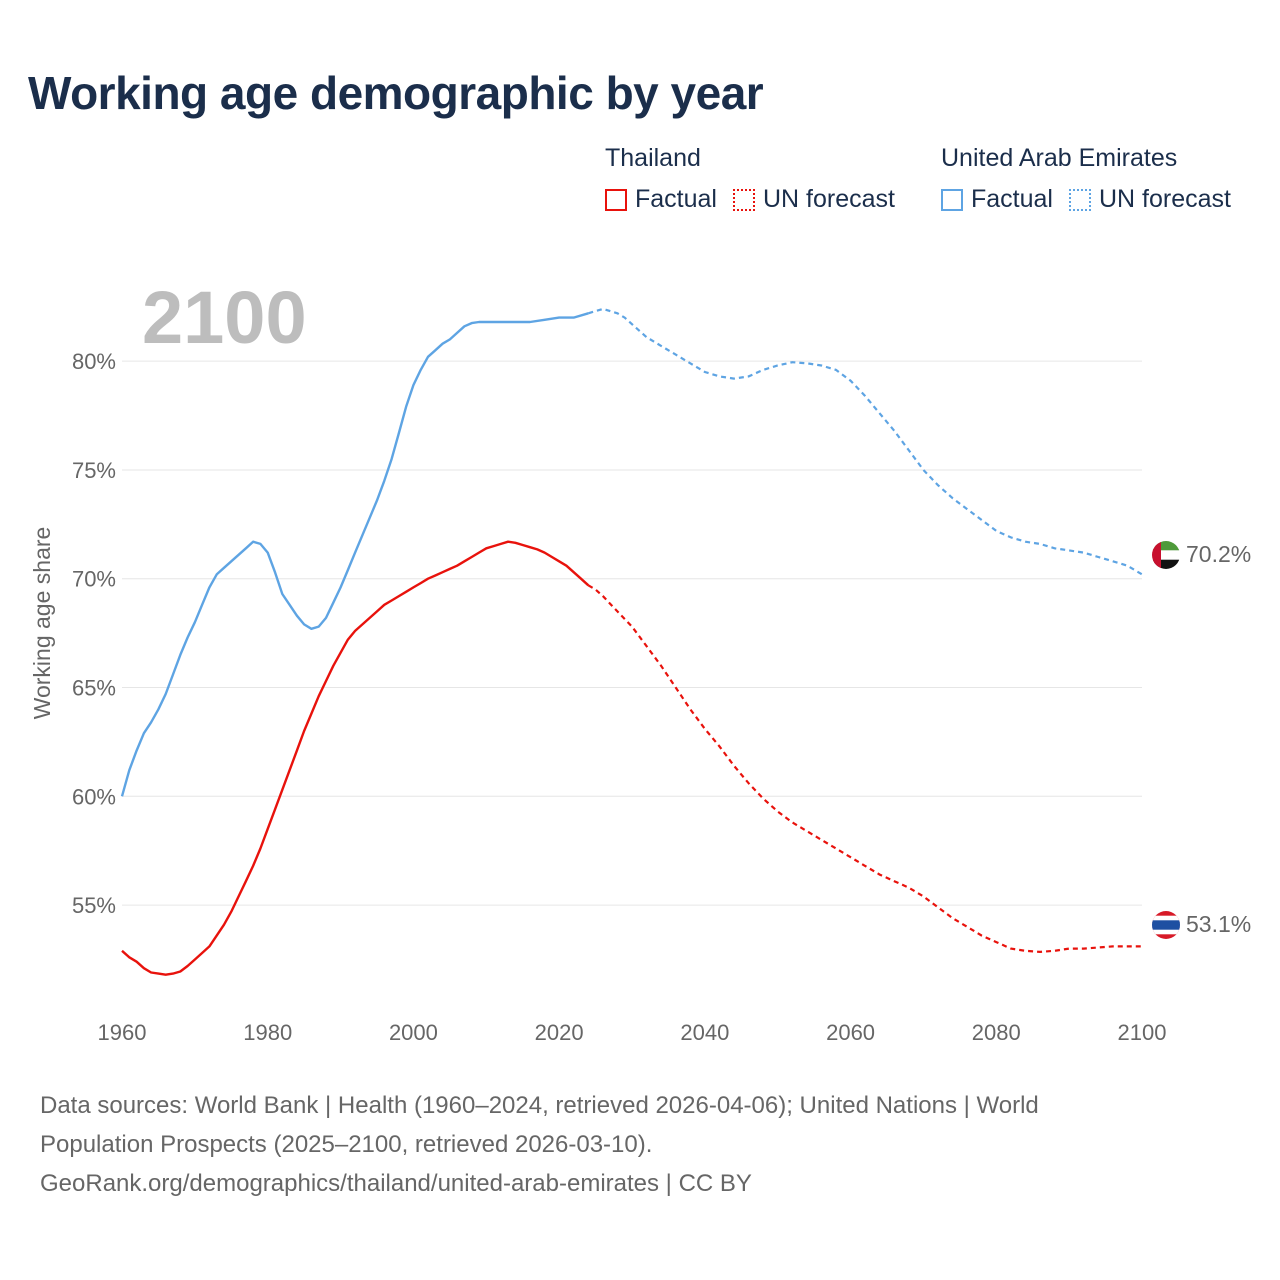 Image resolution: width=1280 pixels, height=1280 pixels. I want to click on y-tick-label: 55%, so click(94, 905).